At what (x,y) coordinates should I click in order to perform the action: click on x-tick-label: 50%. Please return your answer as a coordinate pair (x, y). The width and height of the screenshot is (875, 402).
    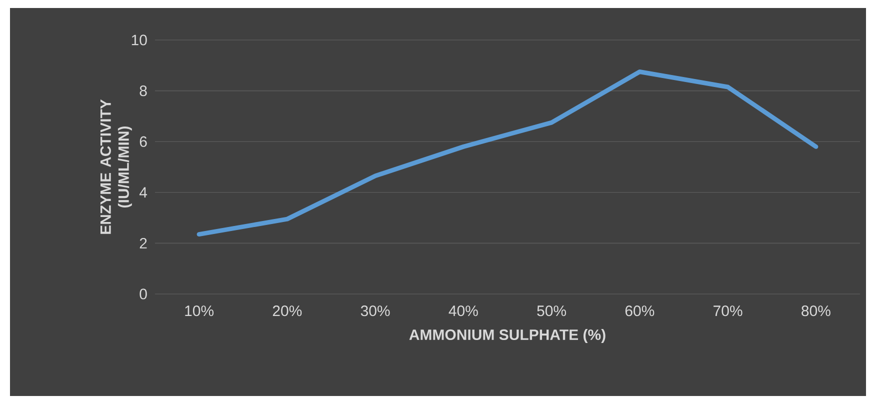
    Looking at the image, I should click on (551, 311).